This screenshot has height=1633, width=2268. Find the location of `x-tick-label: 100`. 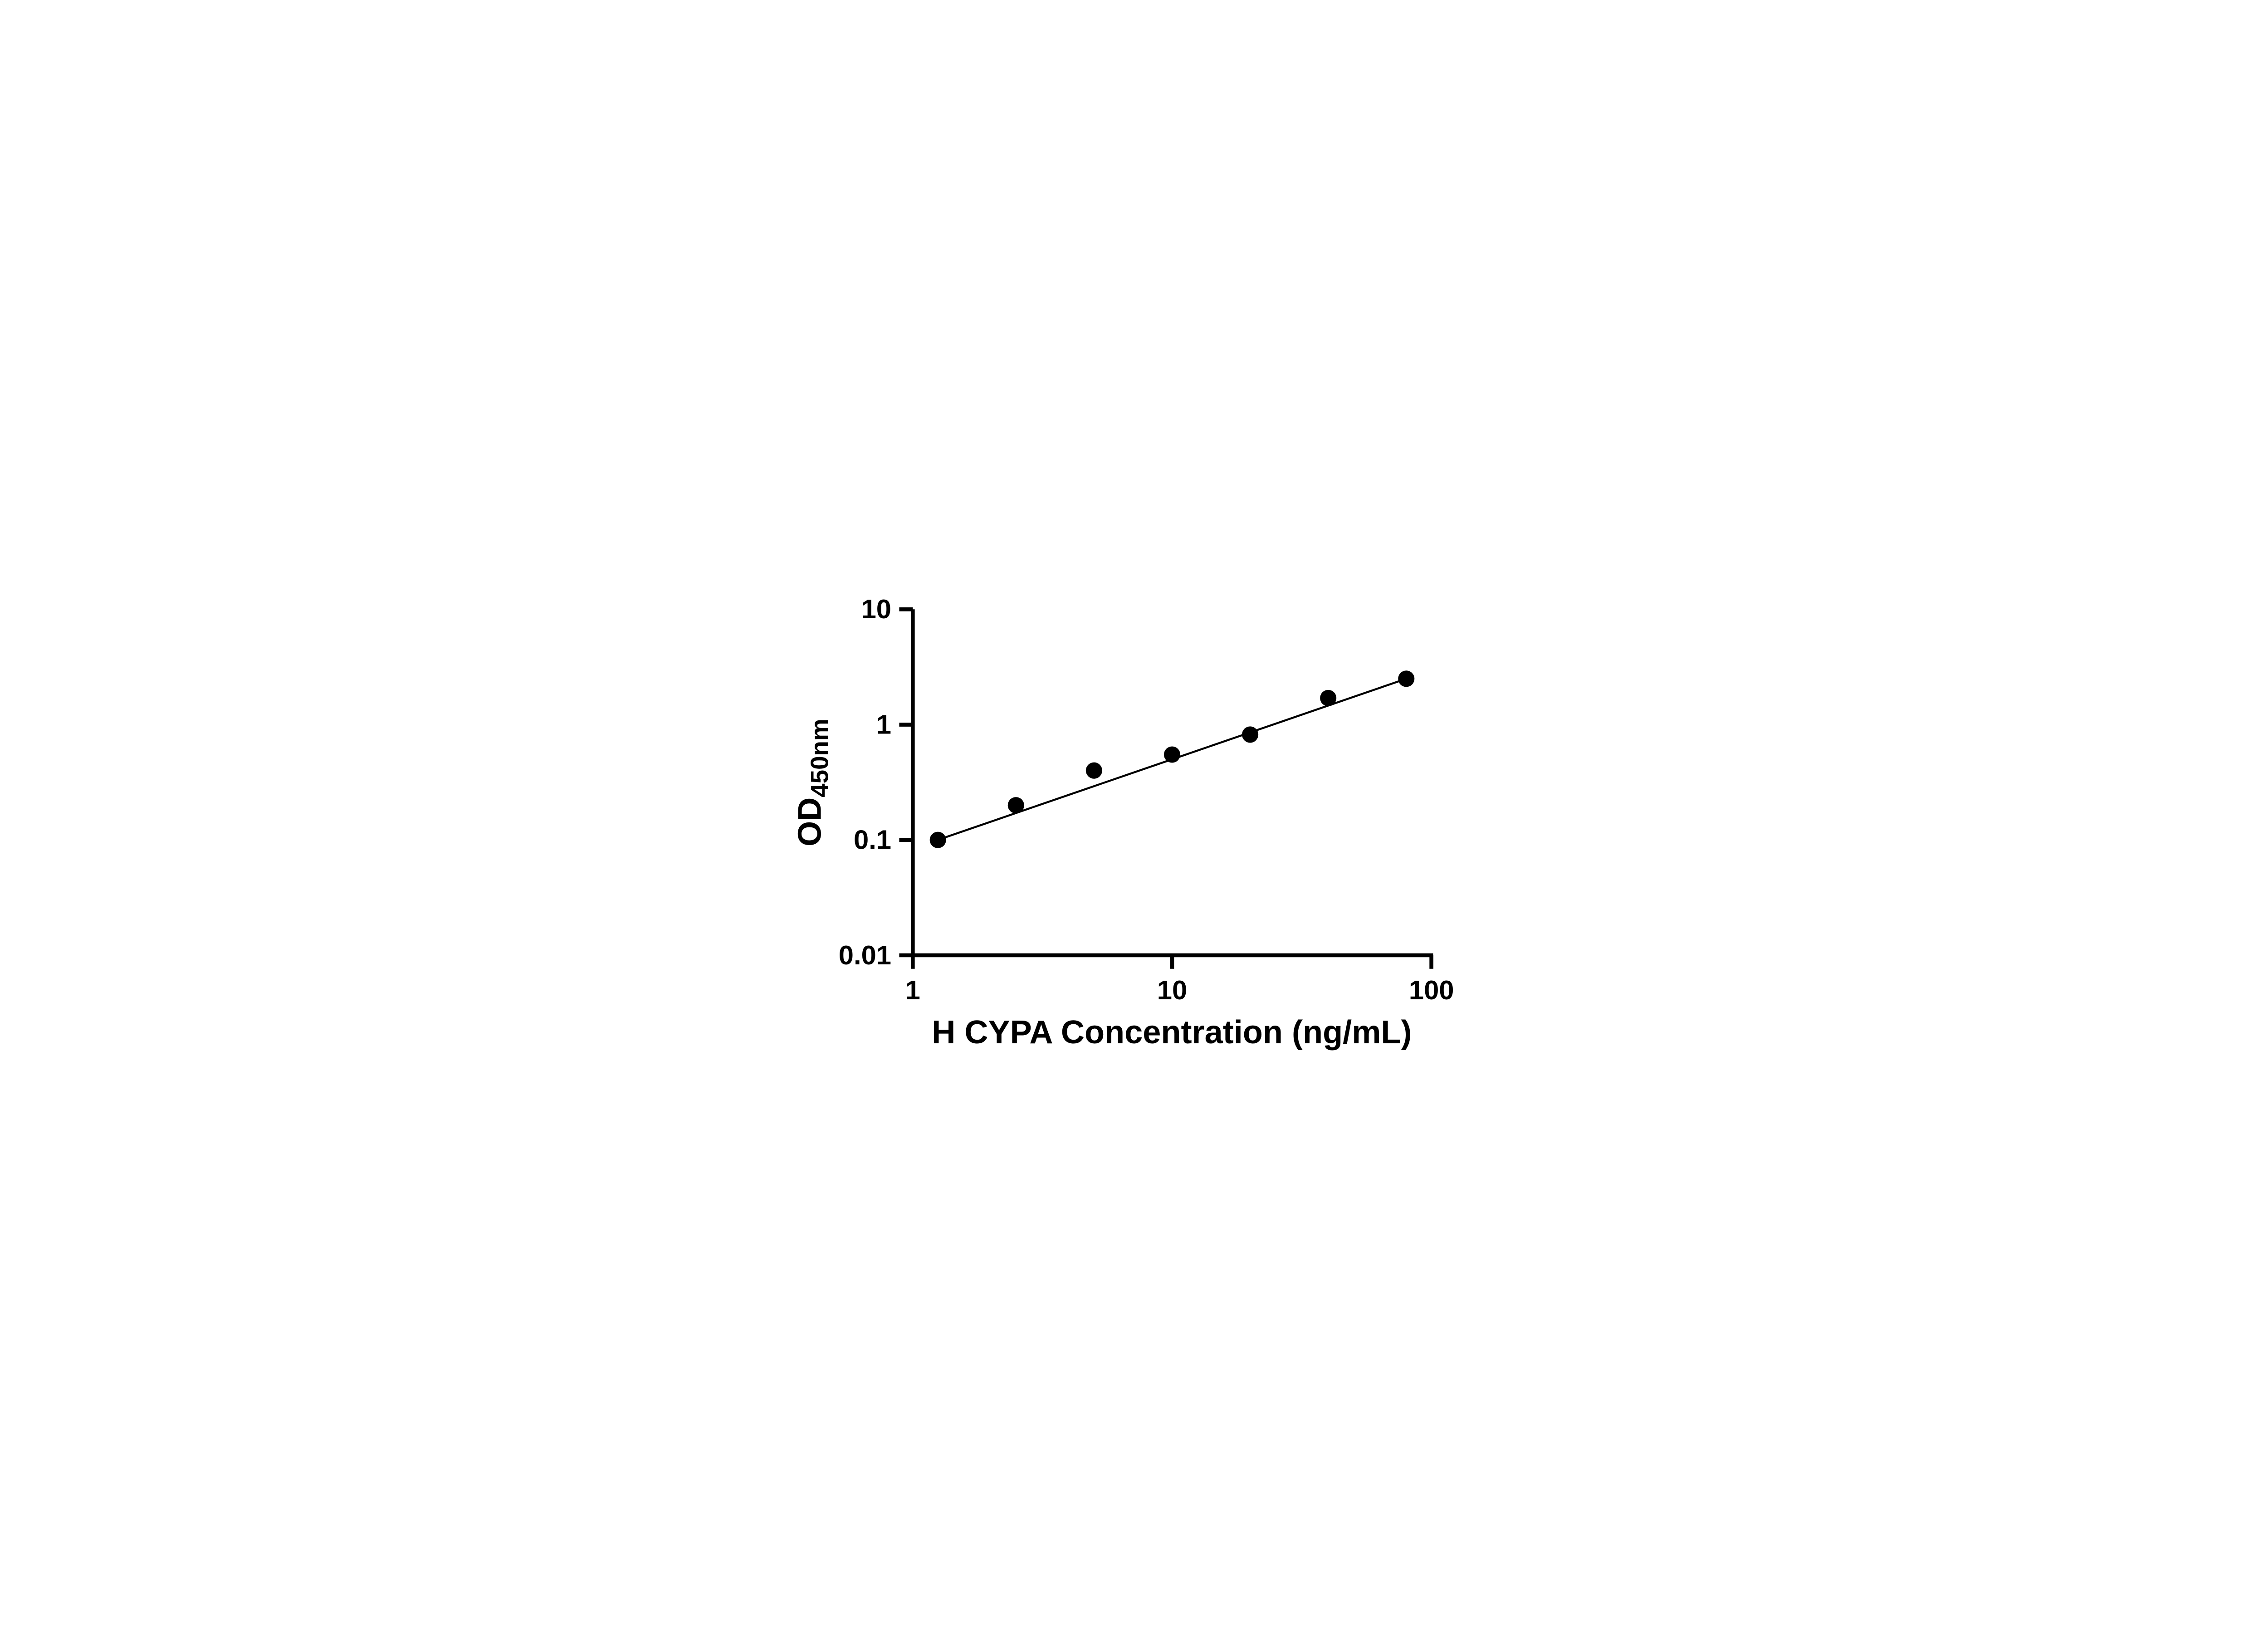

x-tick-label: 100 is located at coordinates (1432, 990).